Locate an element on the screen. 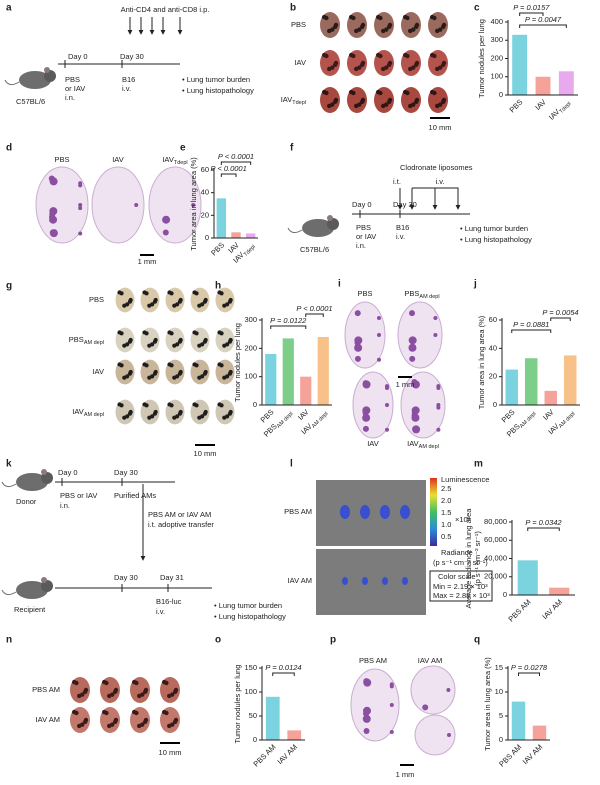 The height and width of the screenshot is (785, 600). panel-label: c is located at coordinates (477, 8).